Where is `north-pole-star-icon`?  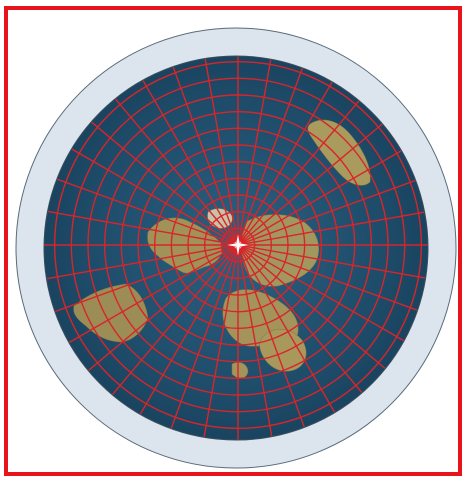 north-pole-star-icon is located at coordinates (238, 245).